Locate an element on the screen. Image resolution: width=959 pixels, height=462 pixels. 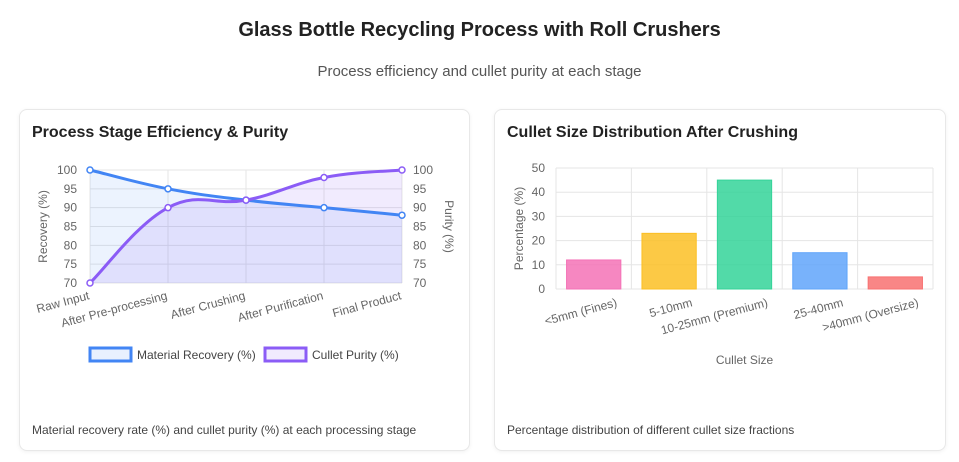
y-tick-label: 70 is located at coordinates (71, 283).